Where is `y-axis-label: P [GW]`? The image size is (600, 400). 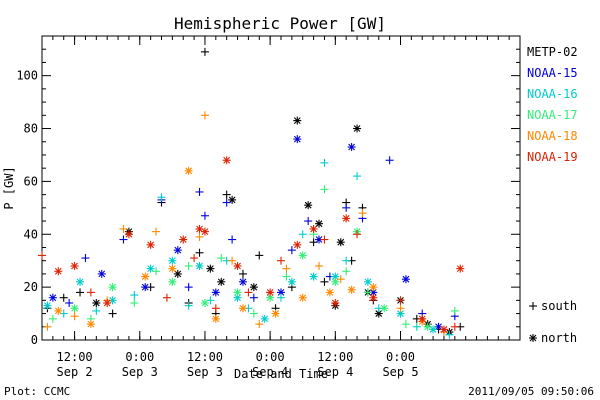 y-axis-label: P [GW] is located at coordinates (9, 187).